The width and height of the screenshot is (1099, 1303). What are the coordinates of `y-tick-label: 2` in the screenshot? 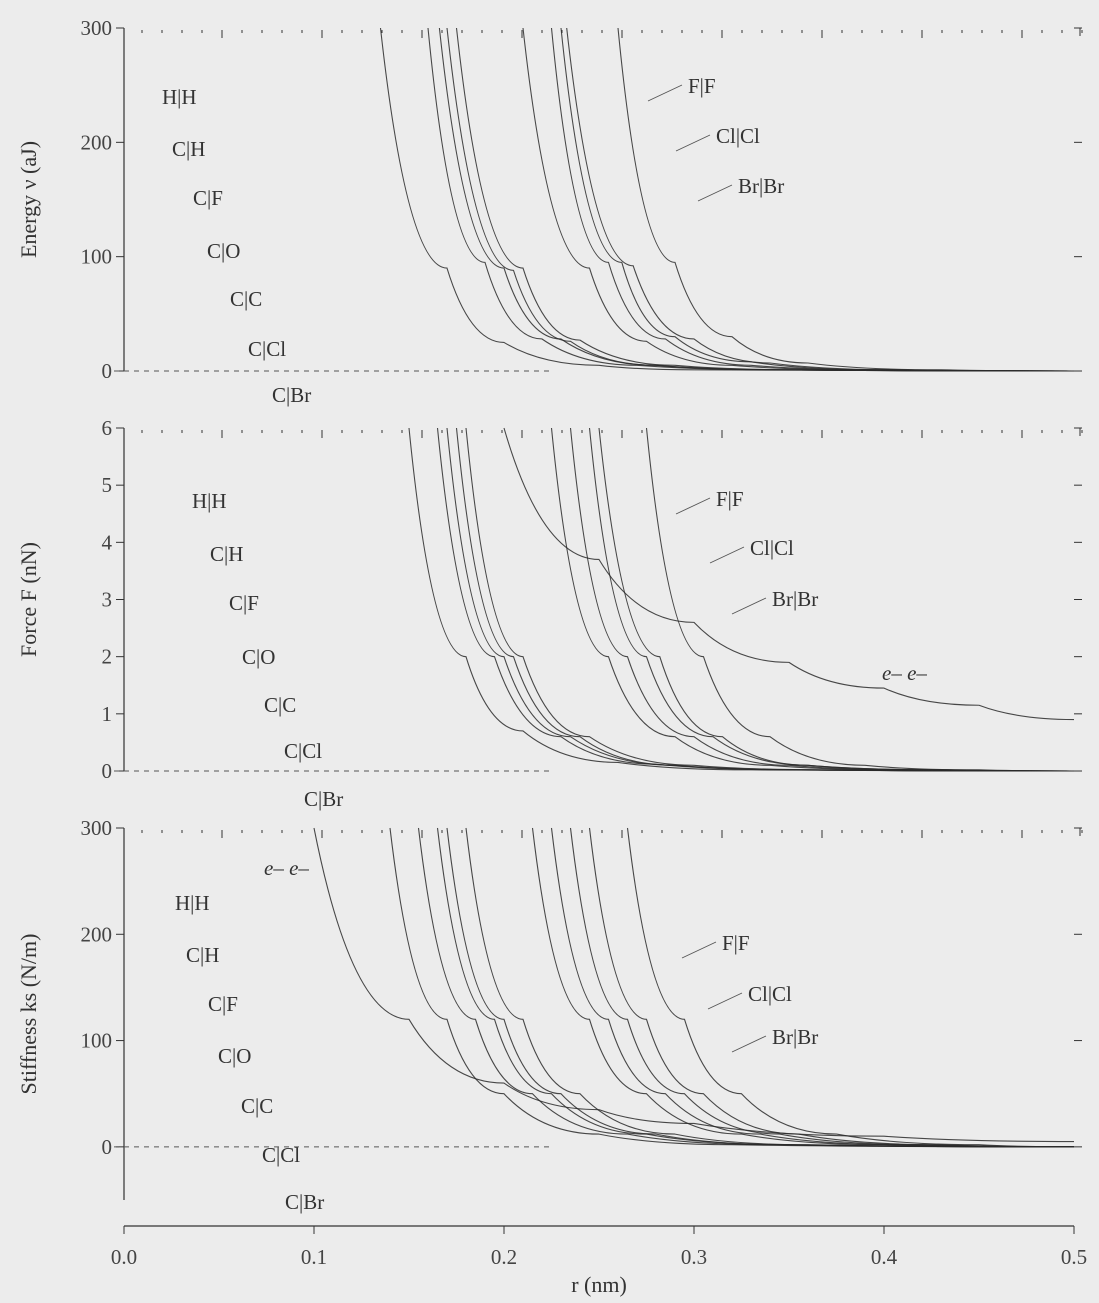 It's located at (107, 657).